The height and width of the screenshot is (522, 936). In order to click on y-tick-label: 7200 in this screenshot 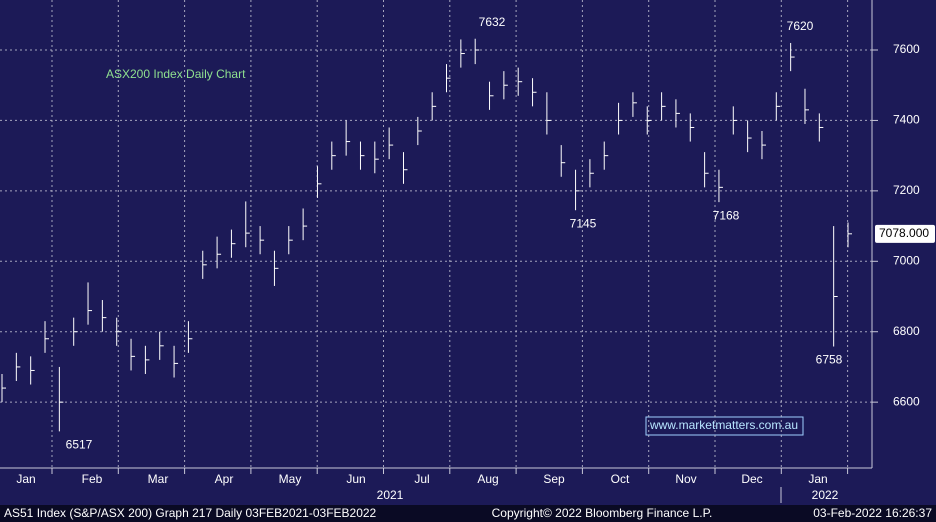, I will do `click(906, 190)`.